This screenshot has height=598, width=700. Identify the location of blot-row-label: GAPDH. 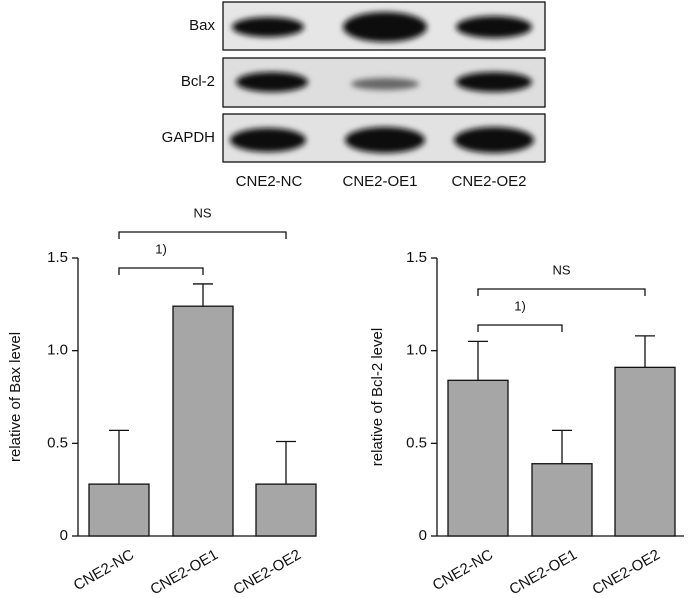
(188, 137).